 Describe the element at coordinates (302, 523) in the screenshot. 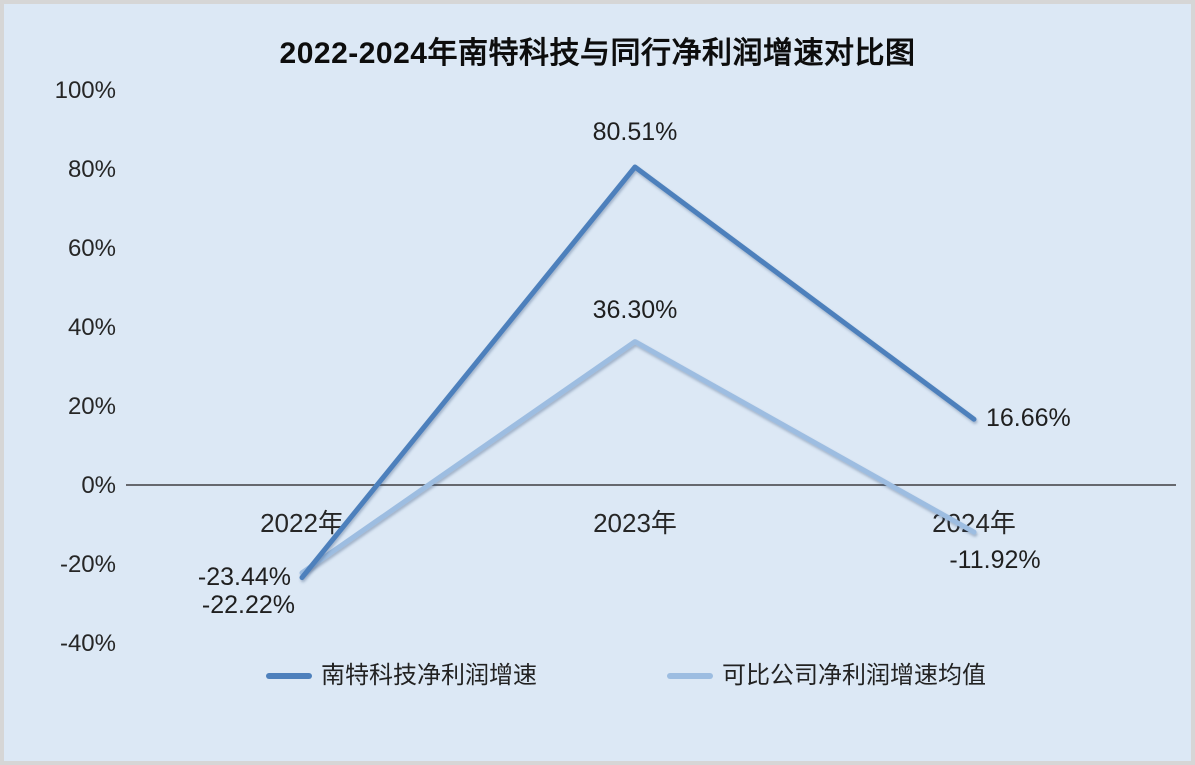

I see `x-category-label: 2022年` at that location.